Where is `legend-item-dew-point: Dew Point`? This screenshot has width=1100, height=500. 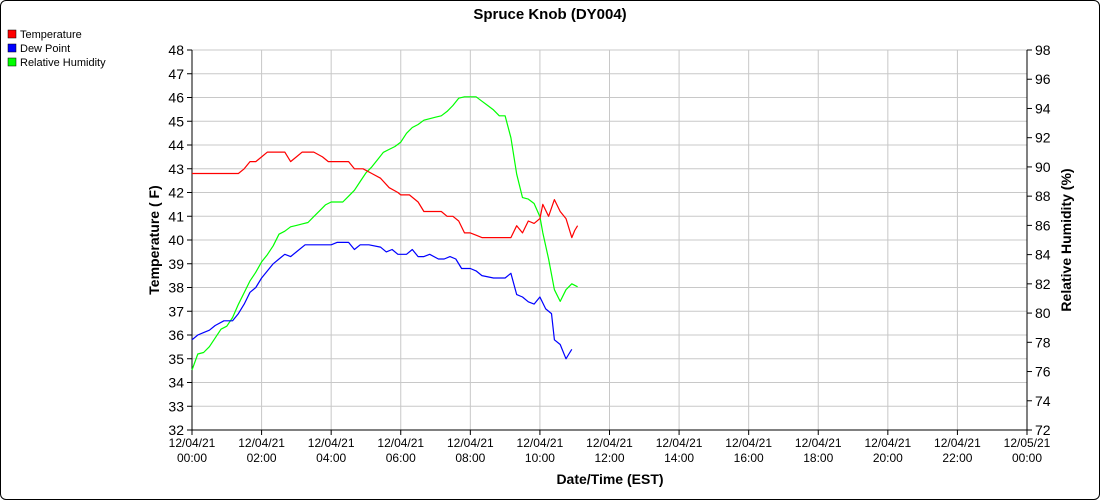
legend-item-dew-point: Dew Point is located at coordinates (38, 49).